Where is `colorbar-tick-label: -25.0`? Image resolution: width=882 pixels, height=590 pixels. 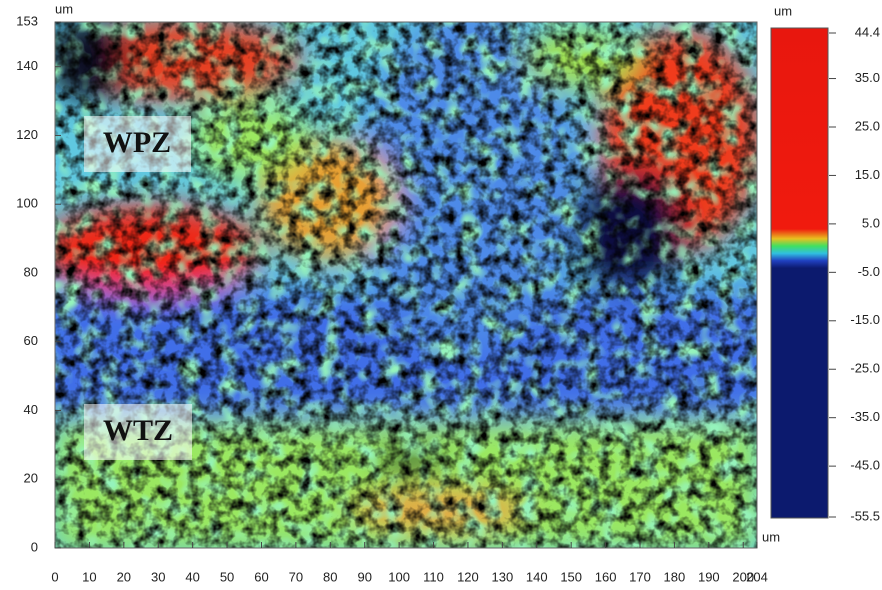
colorbar-tick-label: -25.0 is located at coordinates (865, 368).